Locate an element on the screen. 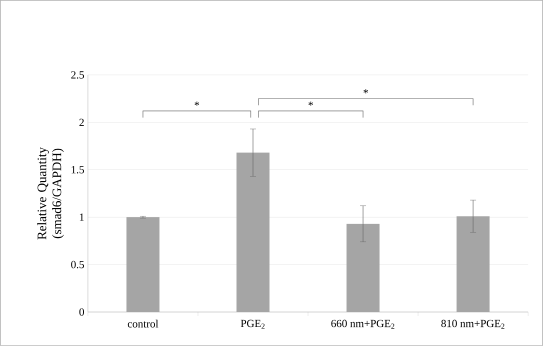 This screenshot has width=543, height=346. x-tick-label: 810 nm+PGE$_{2}$ is located at coordinates (472, 324).